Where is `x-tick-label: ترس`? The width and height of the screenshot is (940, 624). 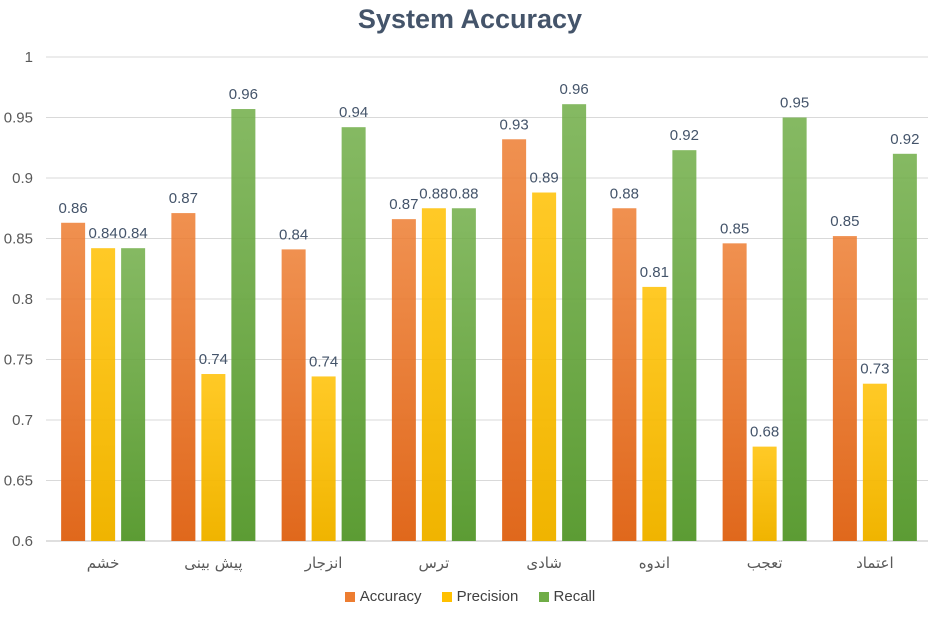
x-tick-label: ترس is located at coordinates (433, 563).